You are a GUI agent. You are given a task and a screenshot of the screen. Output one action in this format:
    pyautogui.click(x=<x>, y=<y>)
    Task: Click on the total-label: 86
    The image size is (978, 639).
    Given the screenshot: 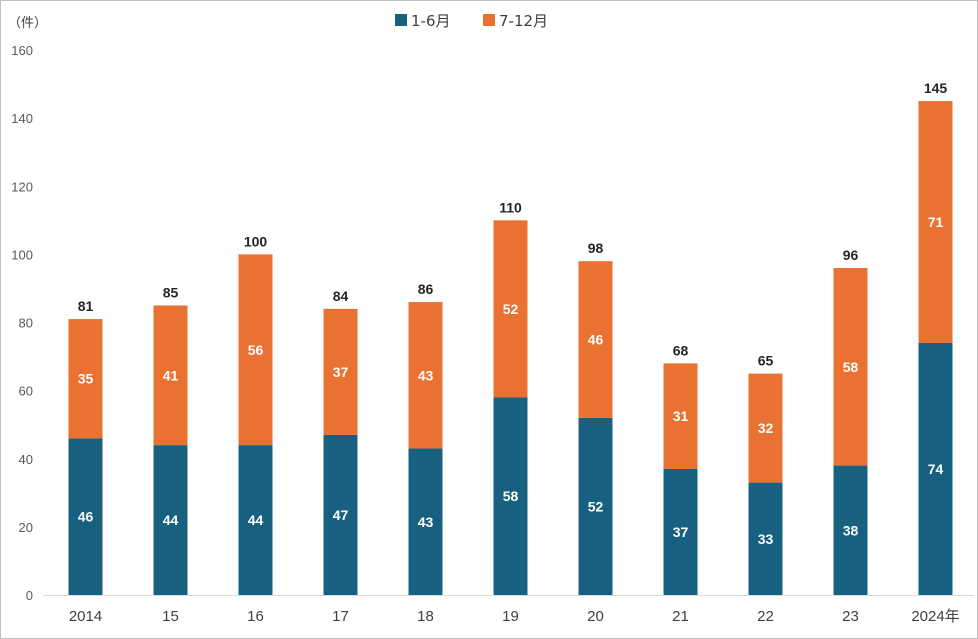 What is the action you would take?
    pyautogui.click(x=426, y=289)
    